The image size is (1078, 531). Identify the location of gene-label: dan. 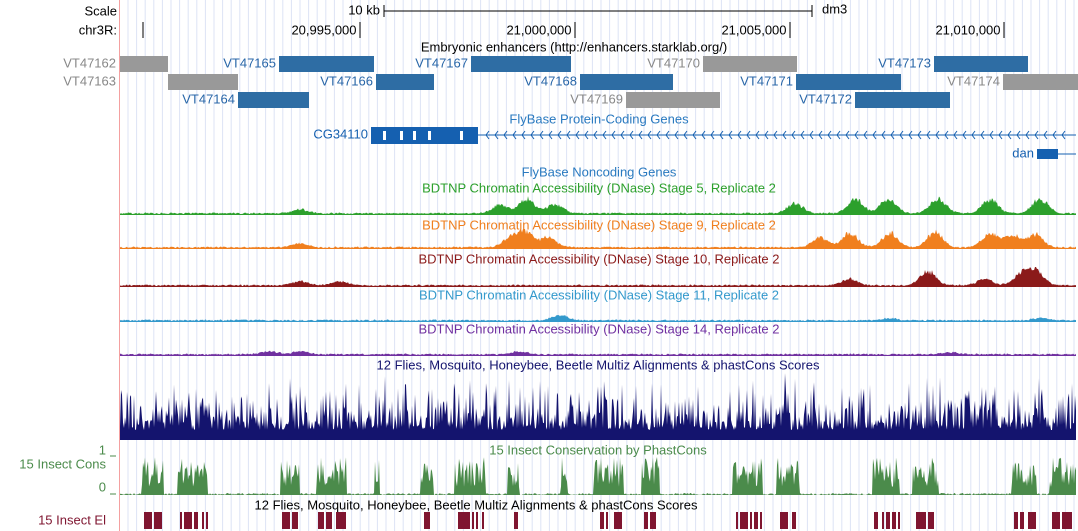
(1023, 152).